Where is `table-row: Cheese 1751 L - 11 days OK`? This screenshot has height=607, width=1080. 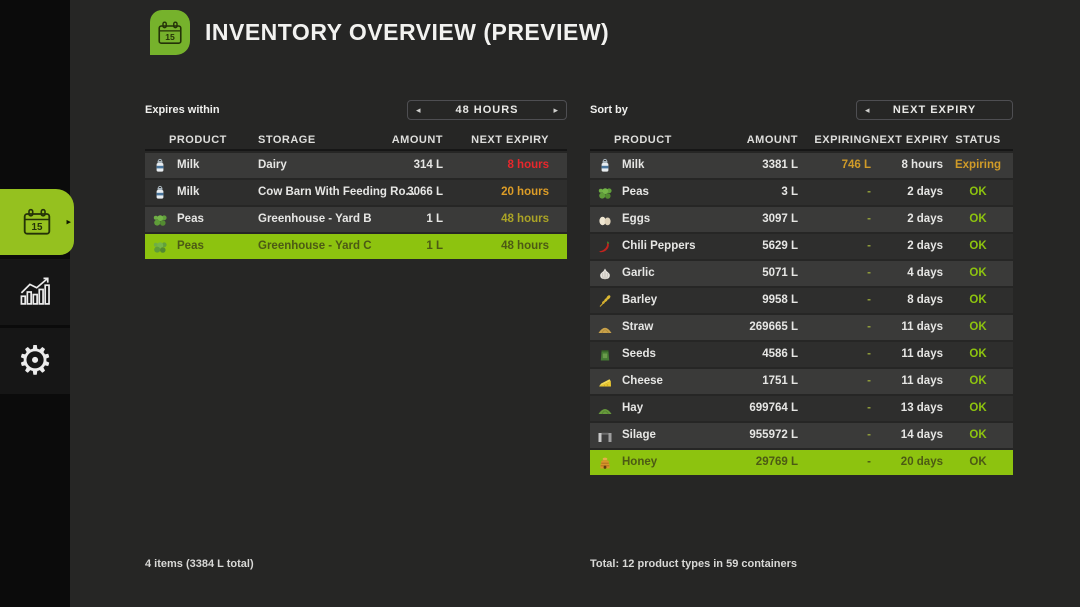 table-row: Cheese 1751 L - 11 days OK is located at coordinates (801, 381).